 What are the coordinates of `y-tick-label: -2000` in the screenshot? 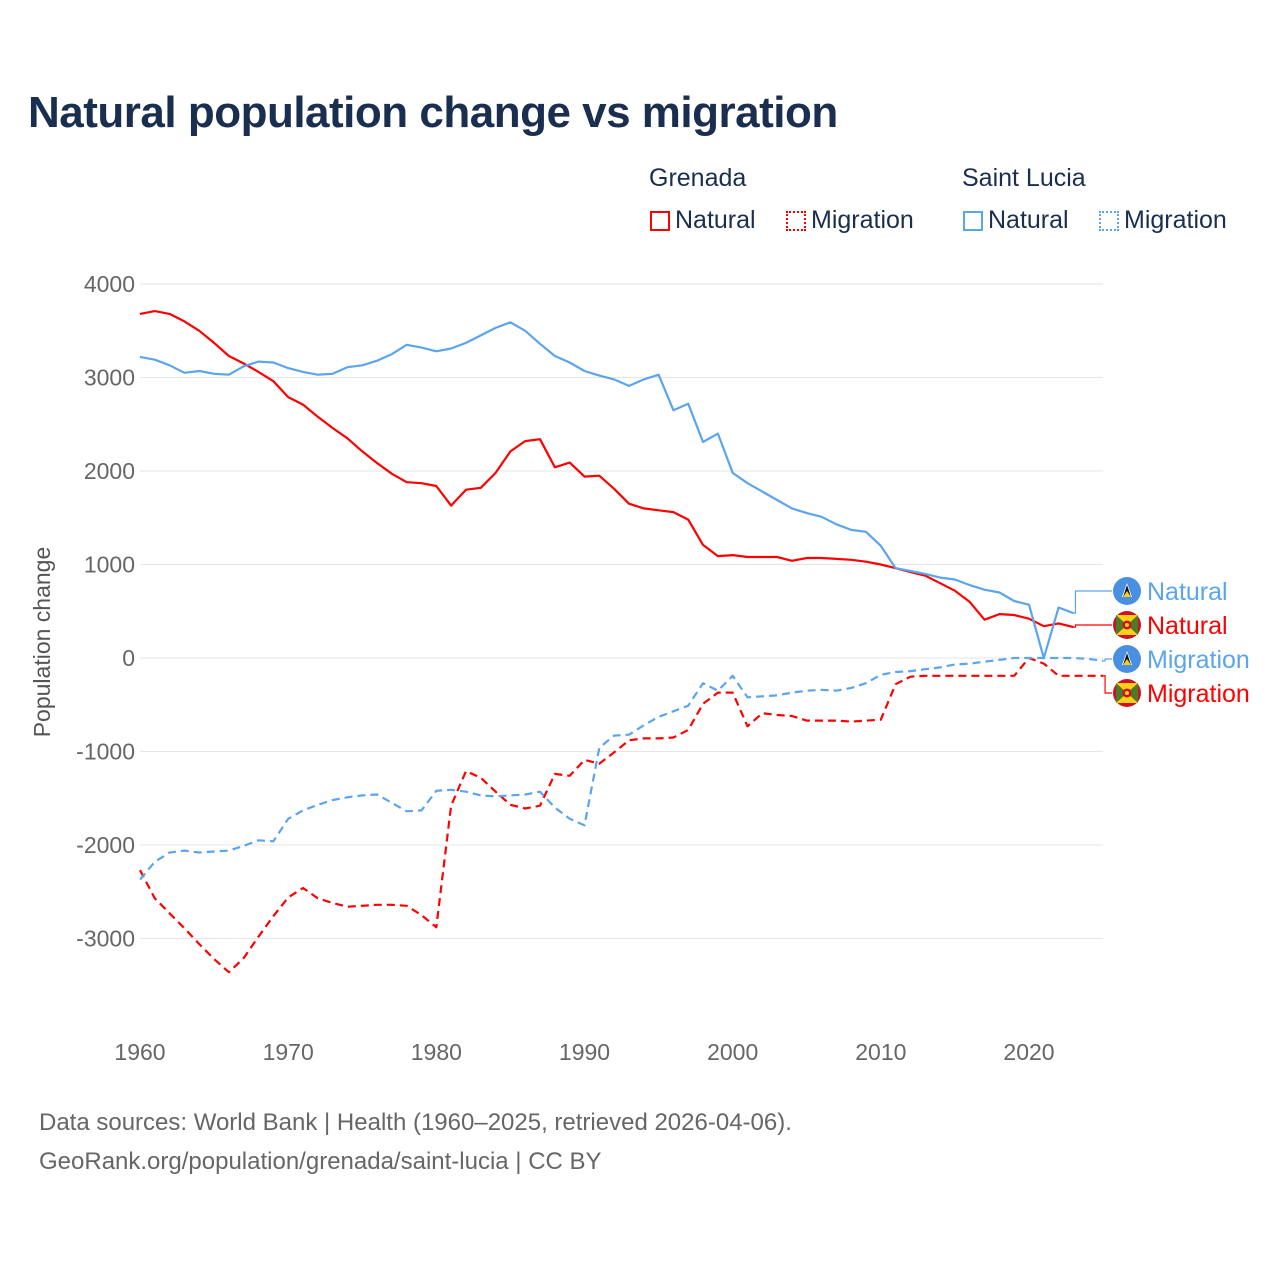 It's located at (105, 845).